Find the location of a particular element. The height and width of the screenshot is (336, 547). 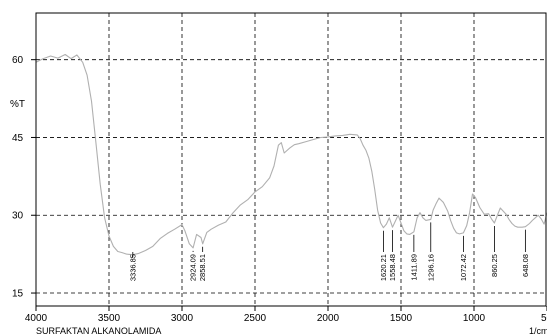

y-tick-label-30: 30 is located at coordinates (18, 216).